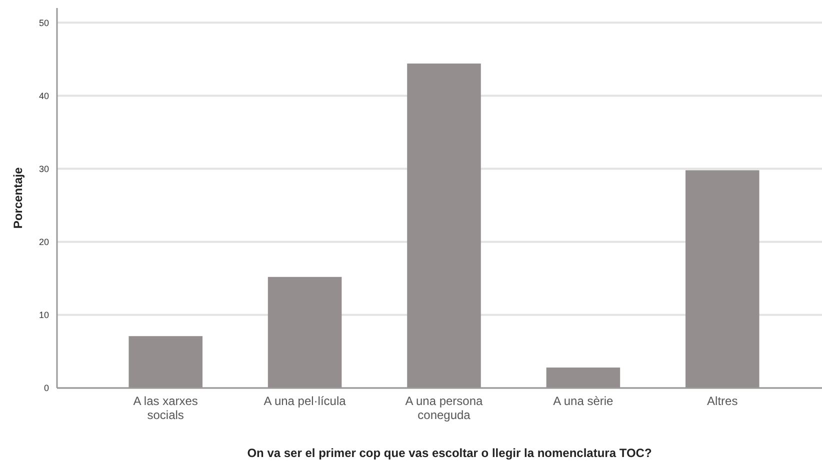  I want to click on y-tick-label: 50, so click(43, 23).